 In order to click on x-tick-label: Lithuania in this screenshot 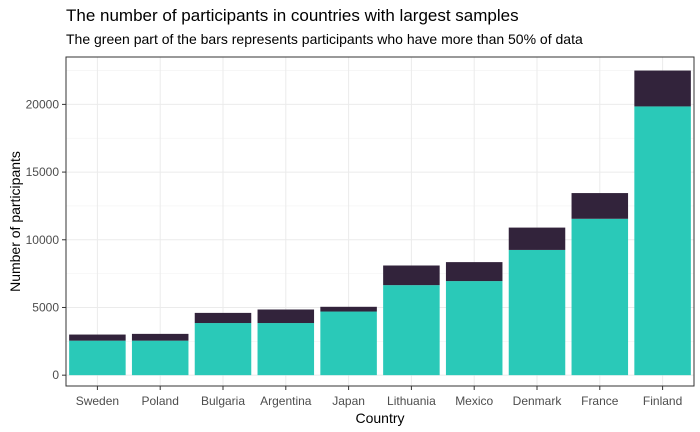, I will do `click(411, 401)`.